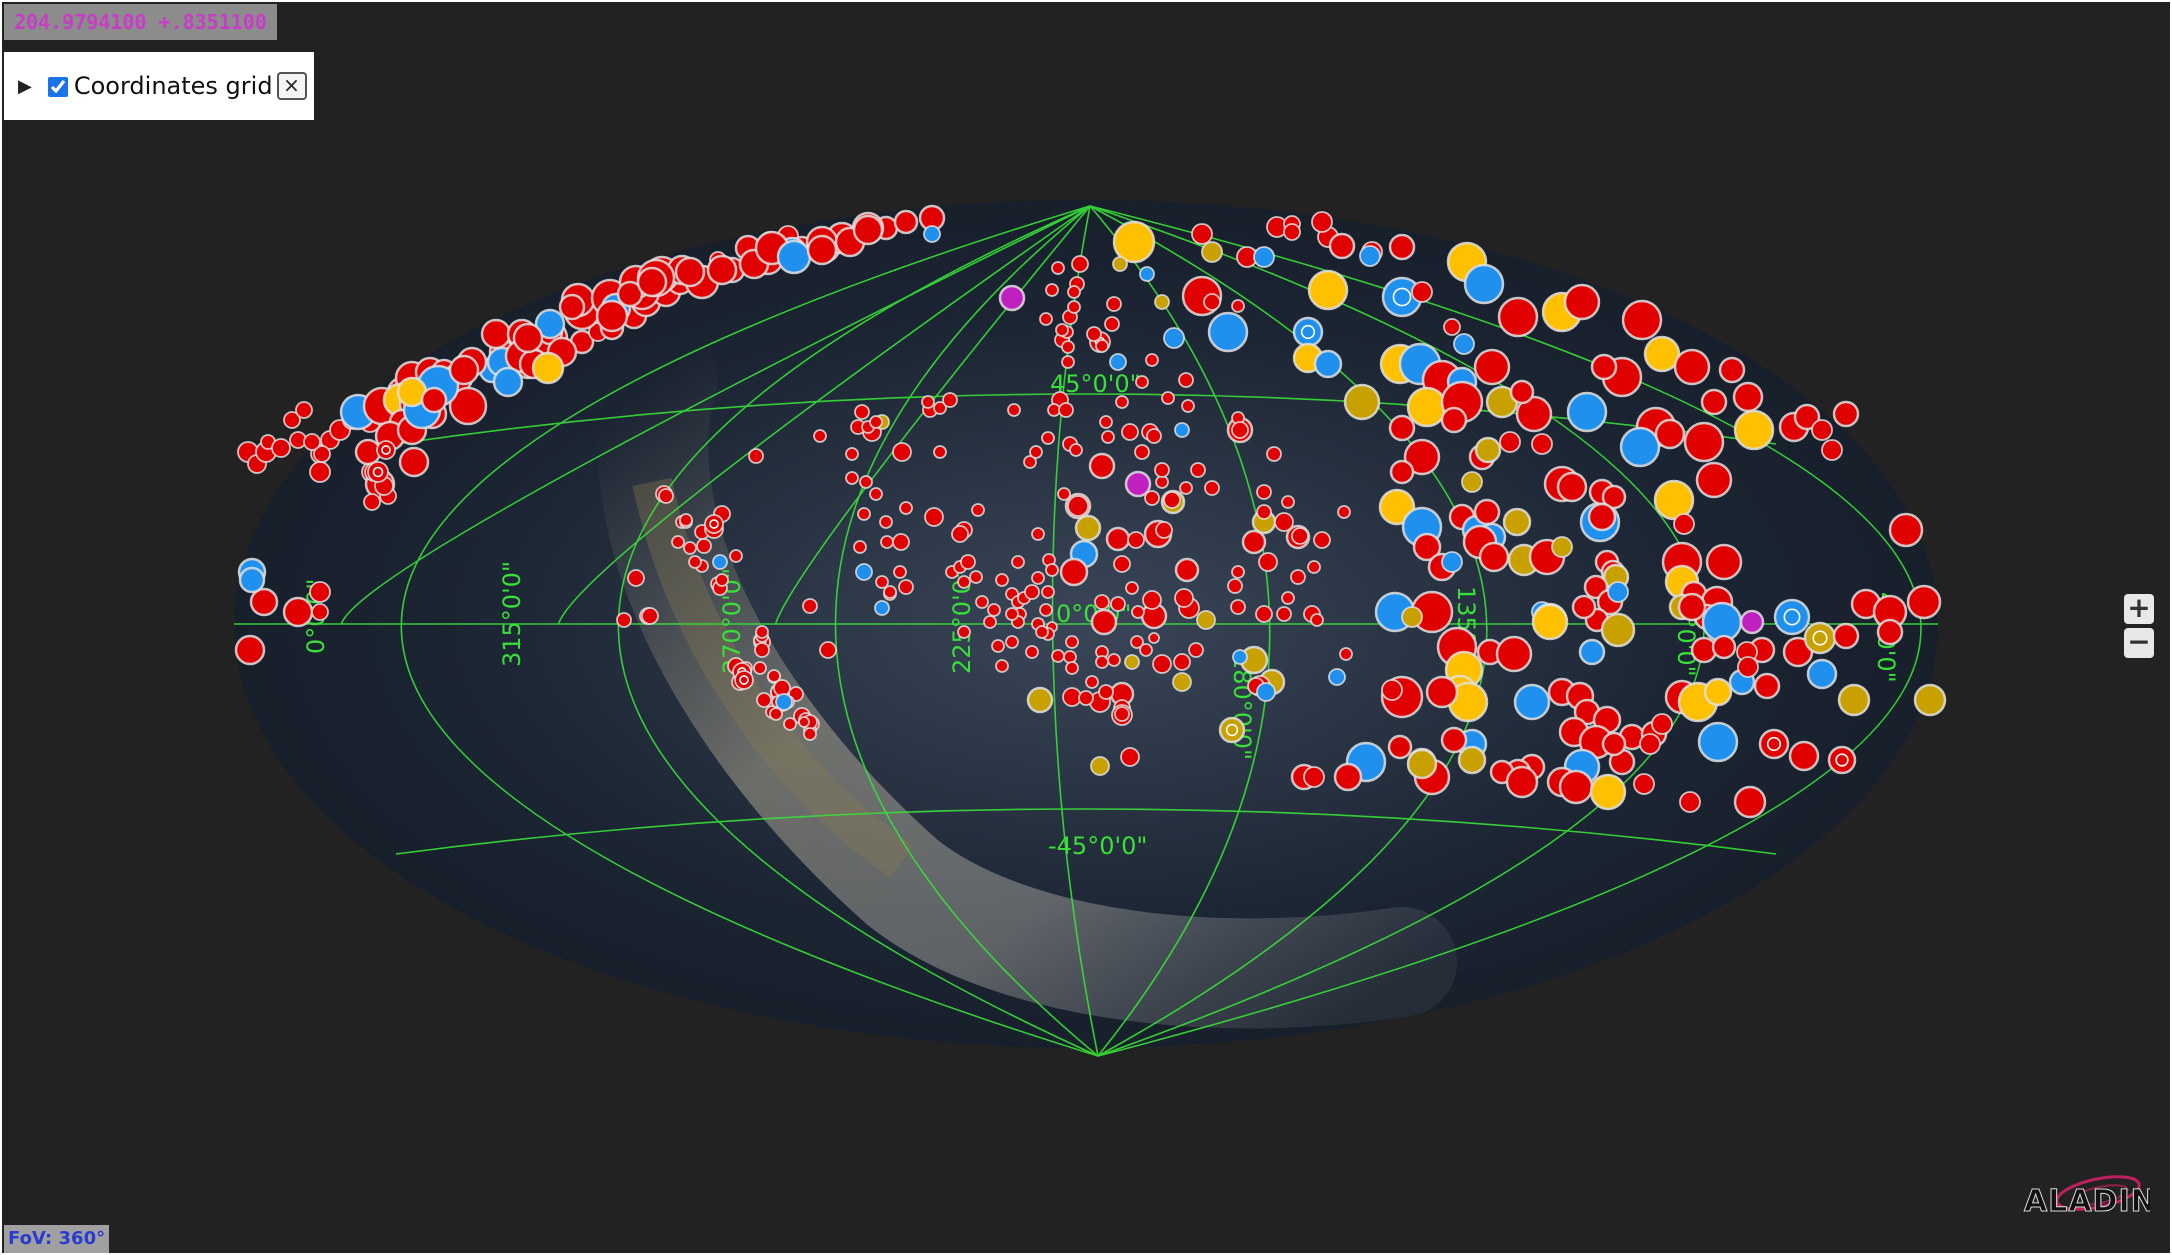  What do you see at coordinates (25, 86) in the screenshot?
I see `expand-triangle-icon: ▶` at bounding box center [25, 86].